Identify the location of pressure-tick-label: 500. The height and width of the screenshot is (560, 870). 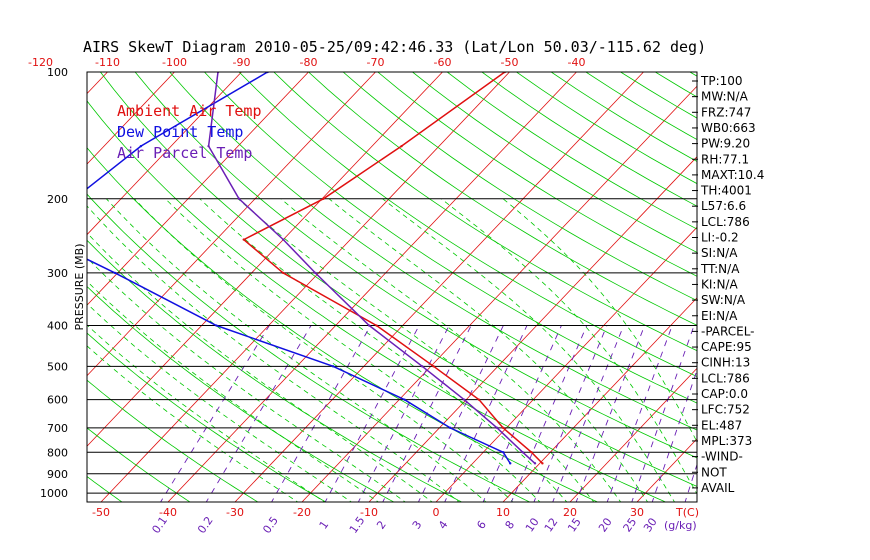
(57, 366).